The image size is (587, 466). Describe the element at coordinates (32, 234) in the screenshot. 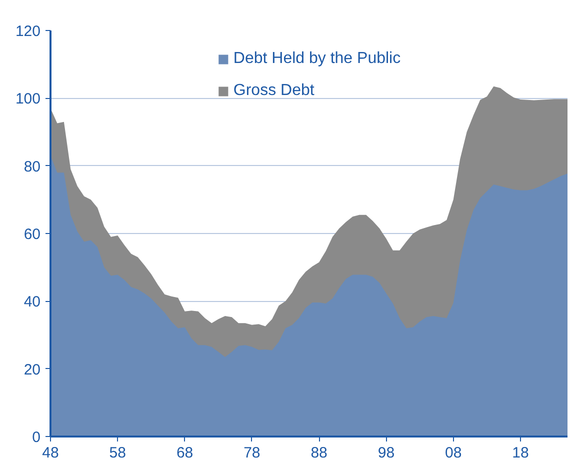

I see `y-tick-label: 60` at that location.